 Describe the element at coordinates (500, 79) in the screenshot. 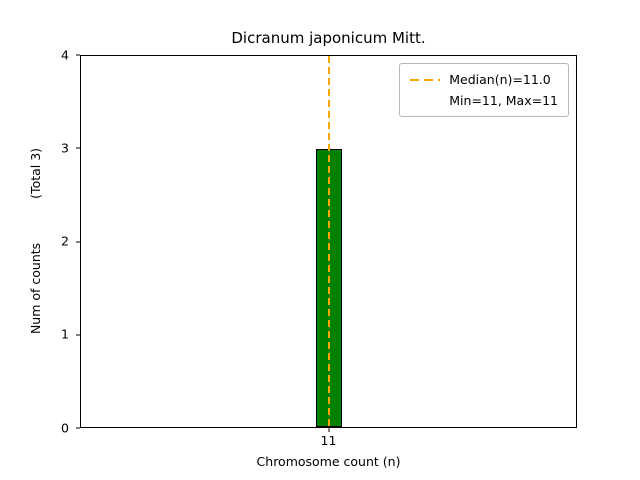

I see `legend-label-median: Median(n)=11.0` at that location.